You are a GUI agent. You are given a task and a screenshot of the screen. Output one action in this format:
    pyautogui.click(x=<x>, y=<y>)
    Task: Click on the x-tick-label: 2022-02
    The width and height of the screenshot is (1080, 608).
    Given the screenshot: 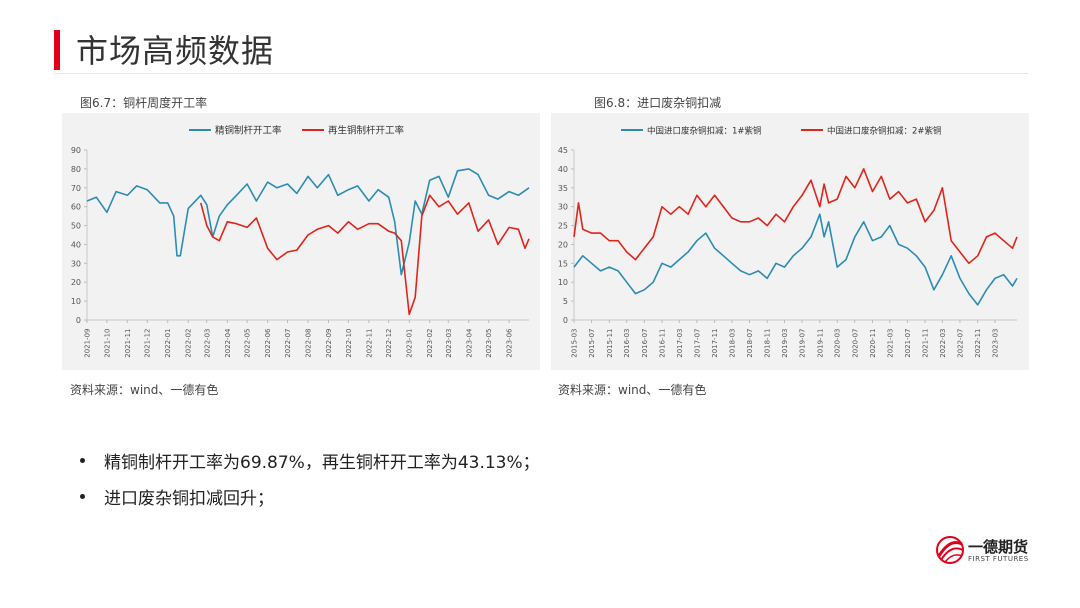 What is the action you would take?
    pyautogui.click(x=189, y=343)
    